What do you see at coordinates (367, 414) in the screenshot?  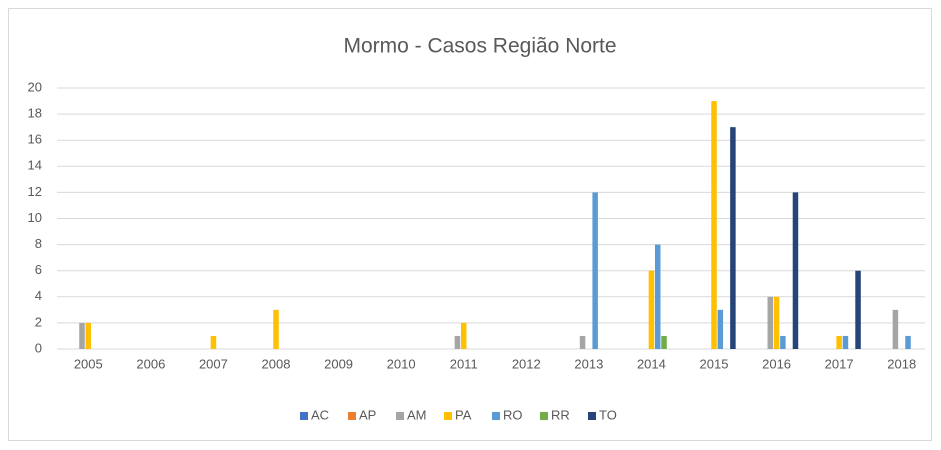 I see `legend-label: AP` at bounding box center [367, 414].